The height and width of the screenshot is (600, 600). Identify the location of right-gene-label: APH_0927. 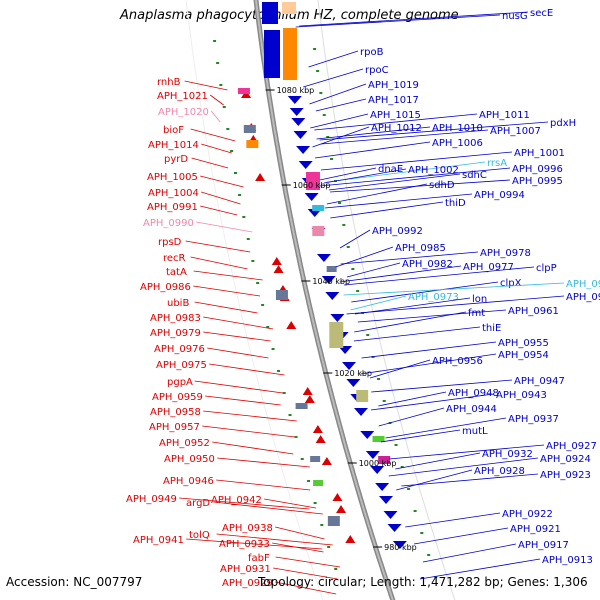
(571, 446).